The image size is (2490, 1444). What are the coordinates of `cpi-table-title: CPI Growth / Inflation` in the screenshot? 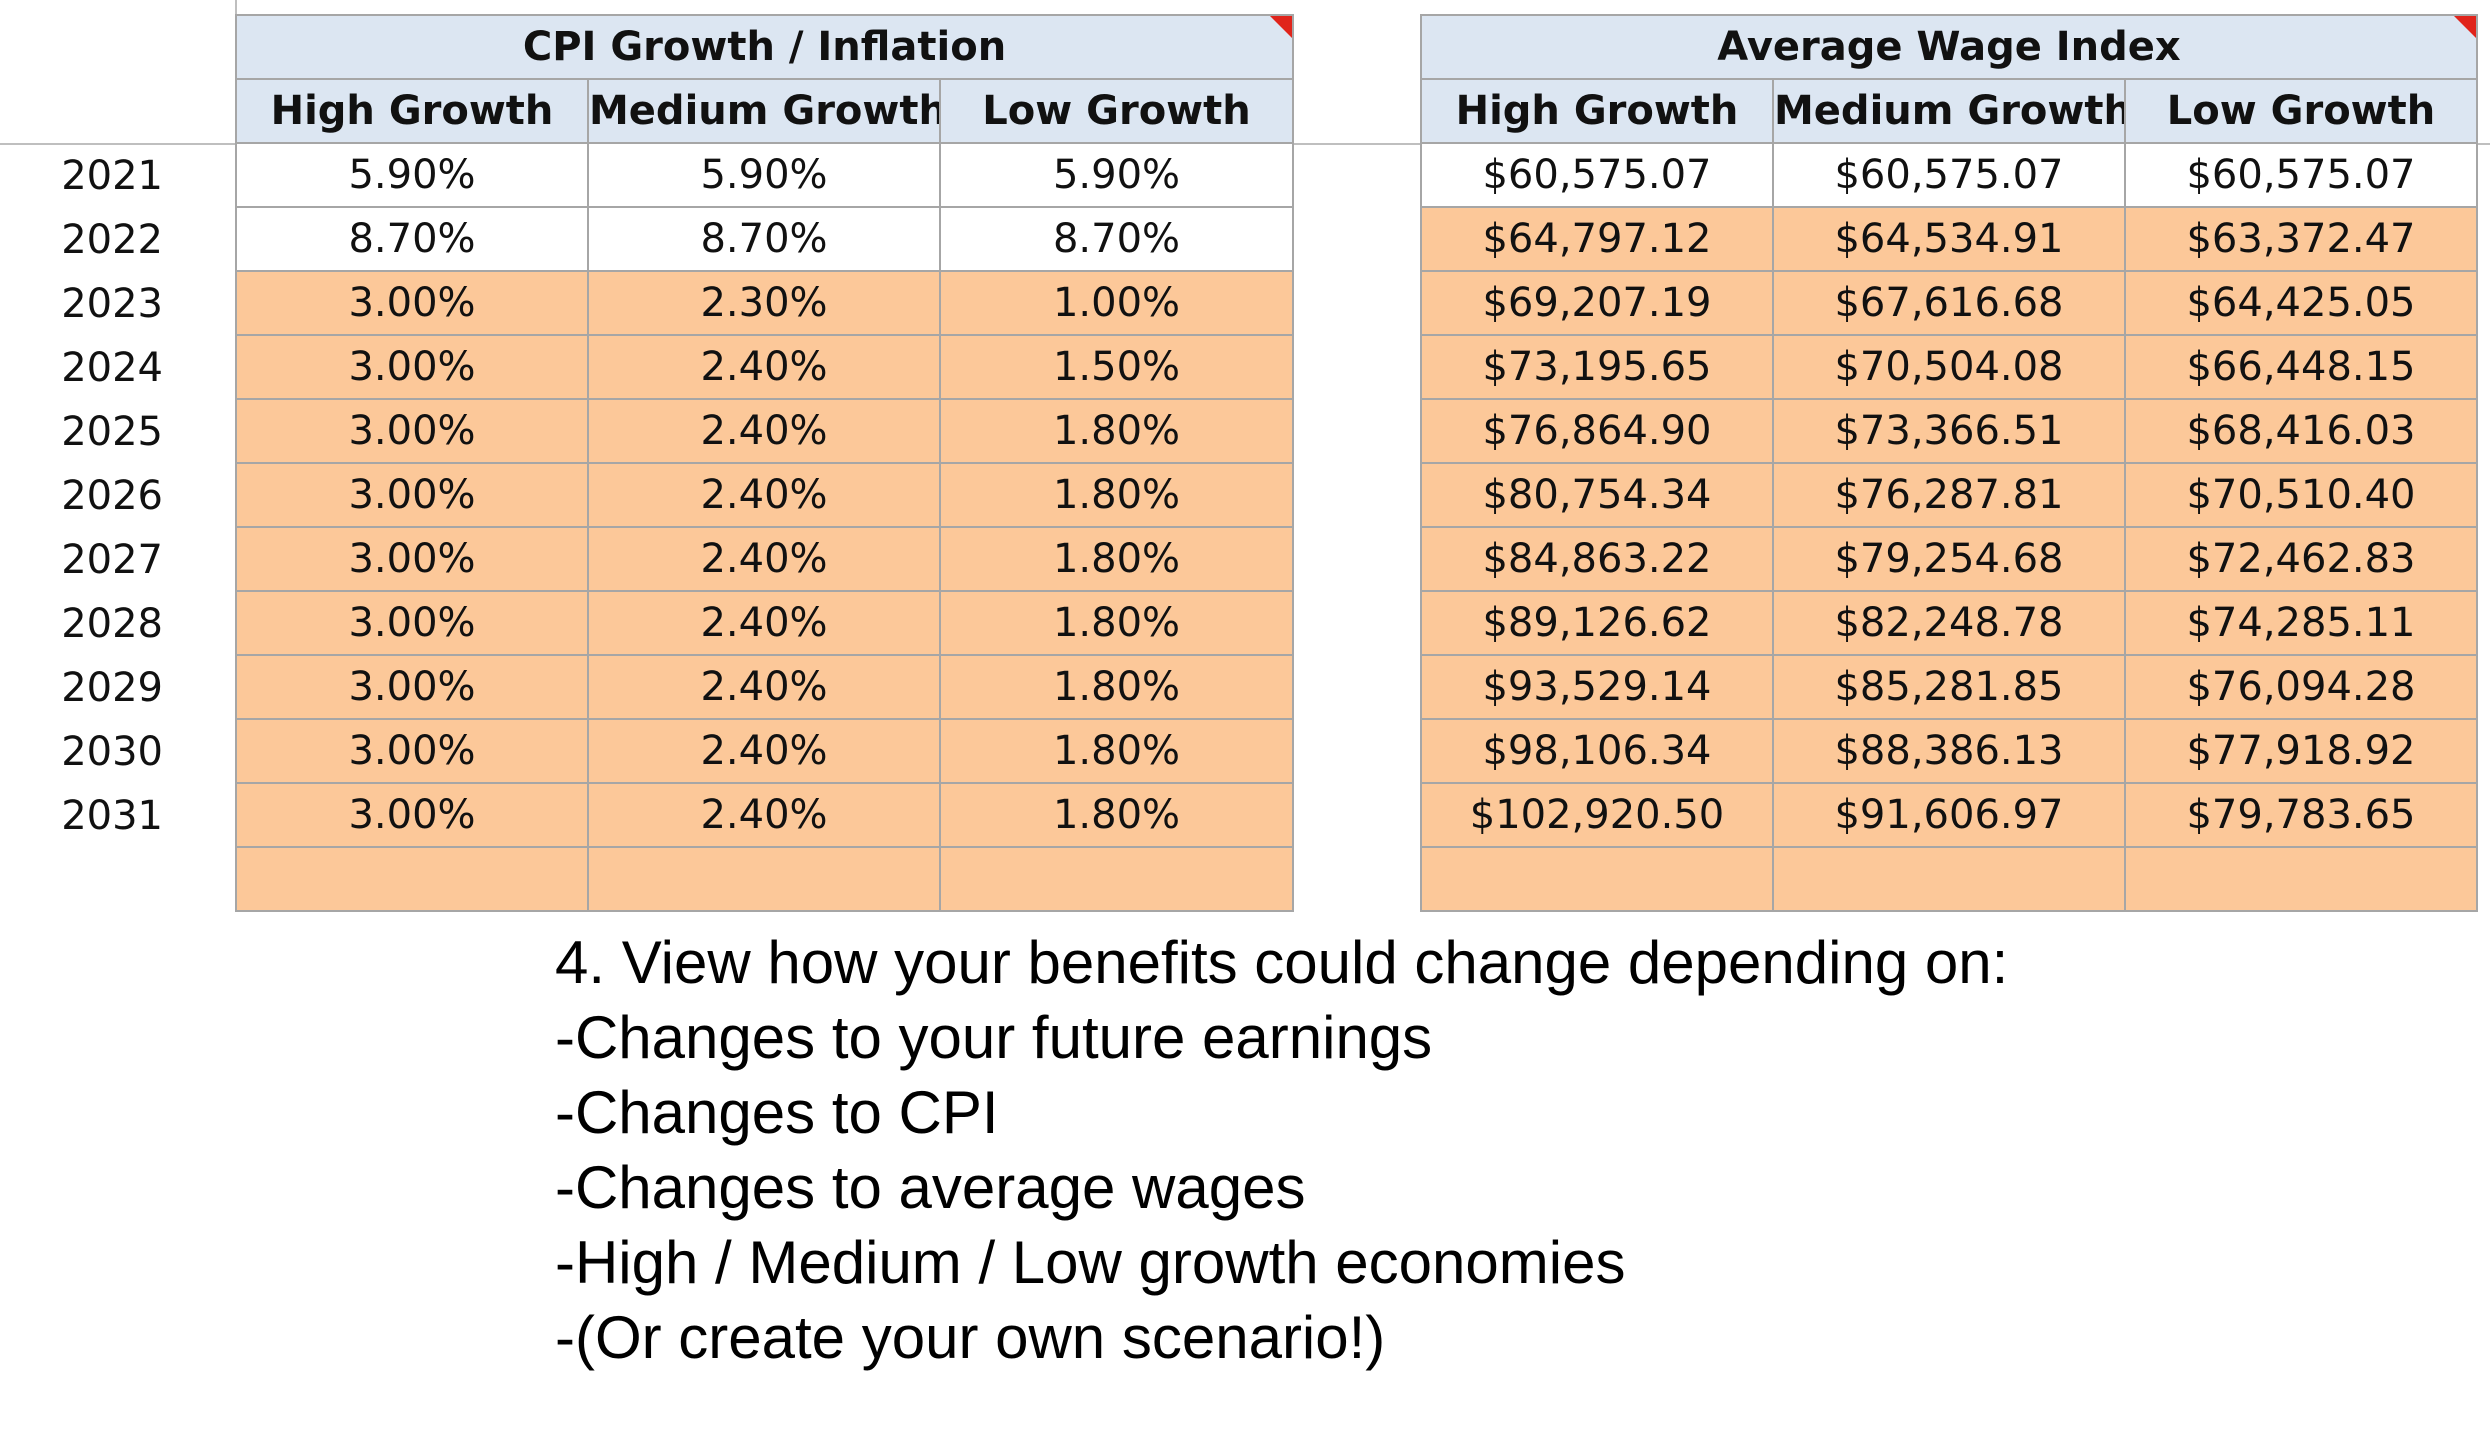 It's located at (764, 47).